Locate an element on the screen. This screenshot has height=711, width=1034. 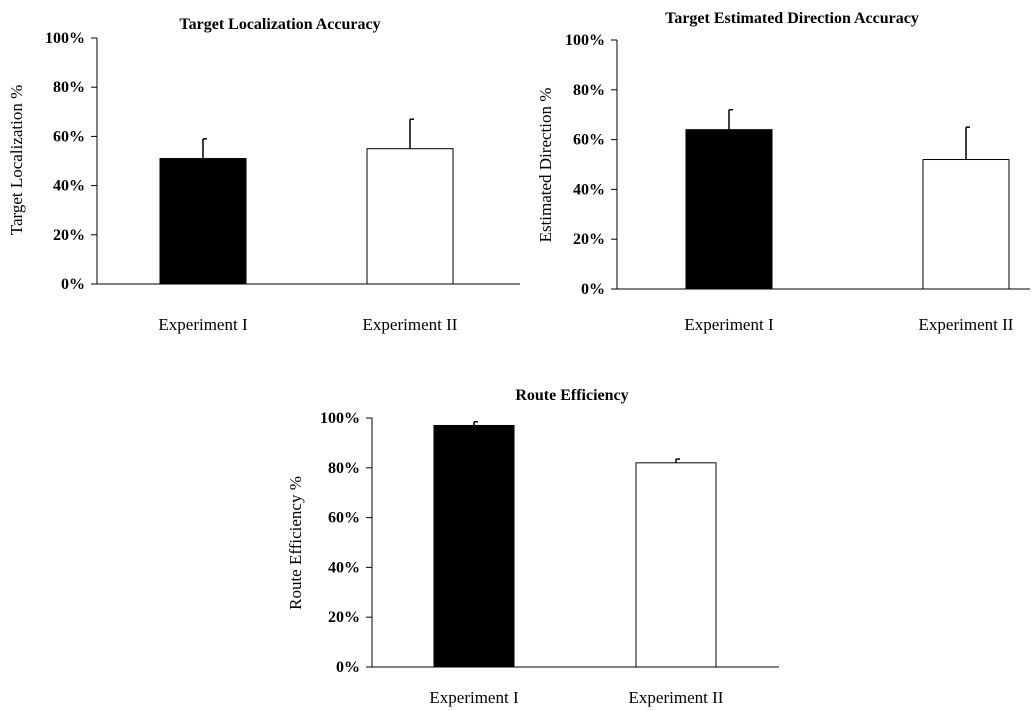
y-axis-label: Estimated Direction % is located at coordinates (545, 165).